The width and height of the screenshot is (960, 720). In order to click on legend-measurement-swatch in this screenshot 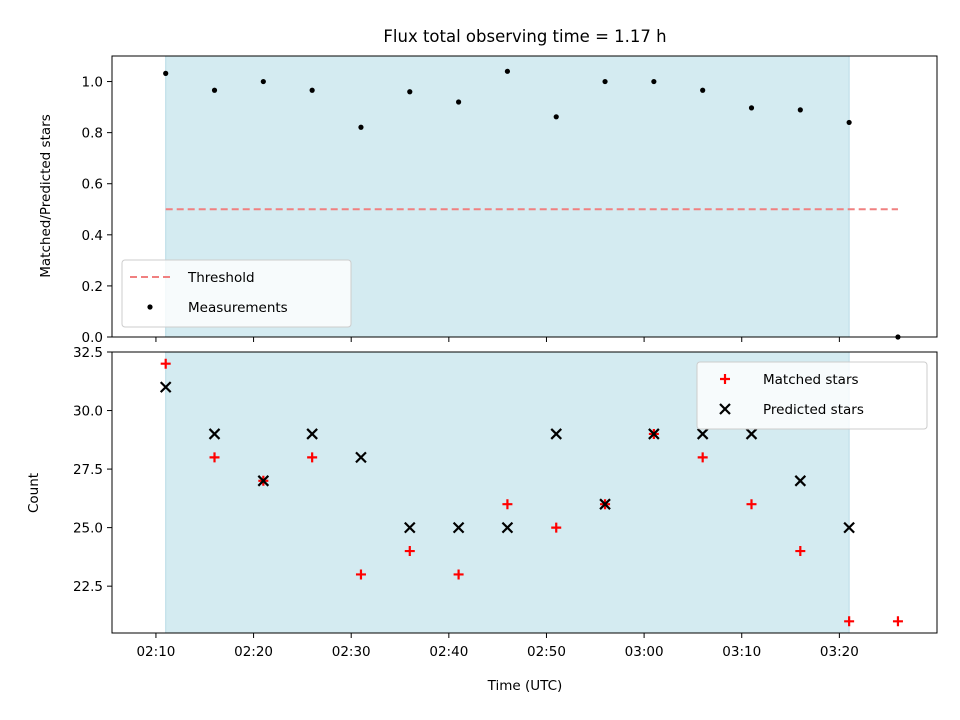, I will do `click(150, 307)`.